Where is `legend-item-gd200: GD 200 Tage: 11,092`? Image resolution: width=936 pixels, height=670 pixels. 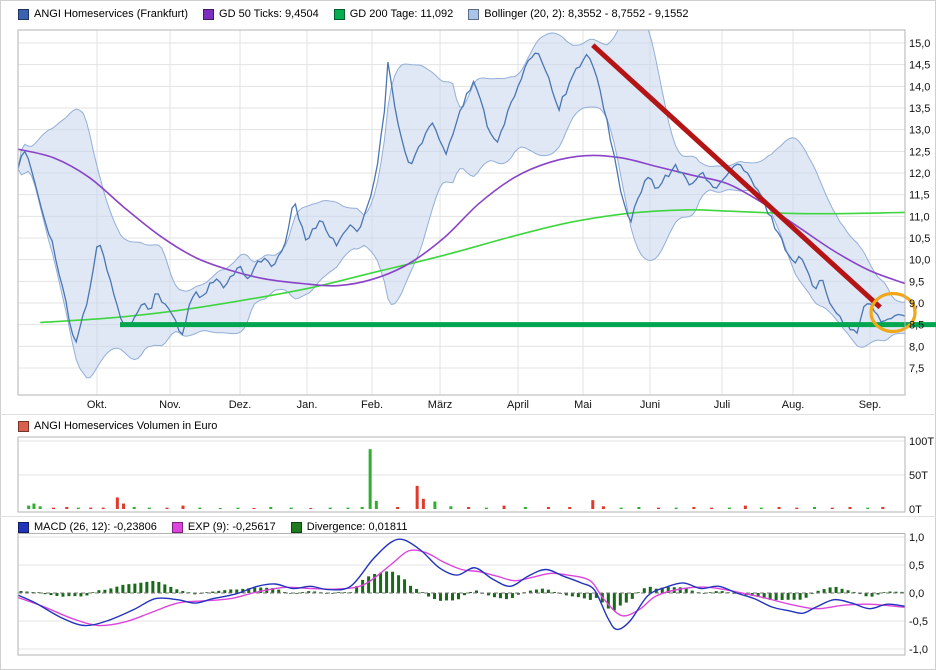
legend-item-gd200: GD 200 Tage: 11,092 is located at coordinates (393, 14).